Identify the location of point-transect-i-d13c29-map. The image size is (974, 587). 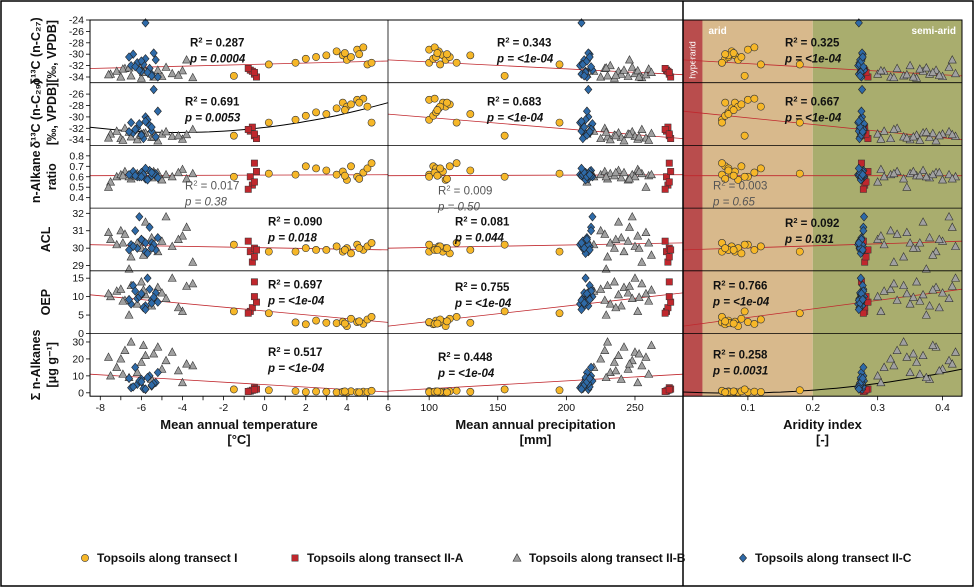
(559, 122).